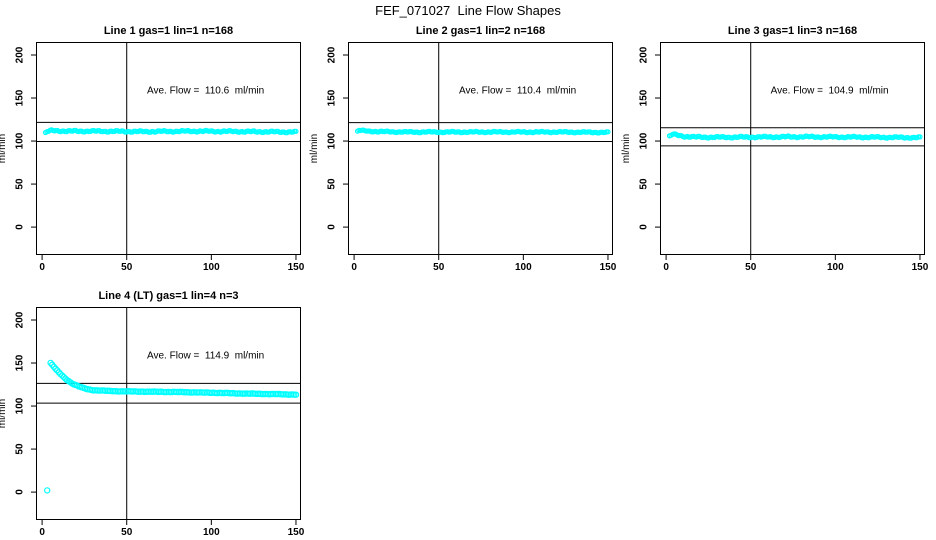 This screenshot has height=540, width=936. Describe the element at coordinates (168, 31) in the screenshot. I see `panel-title: Line 1 gas=1 lin=1 n=168` at that location.